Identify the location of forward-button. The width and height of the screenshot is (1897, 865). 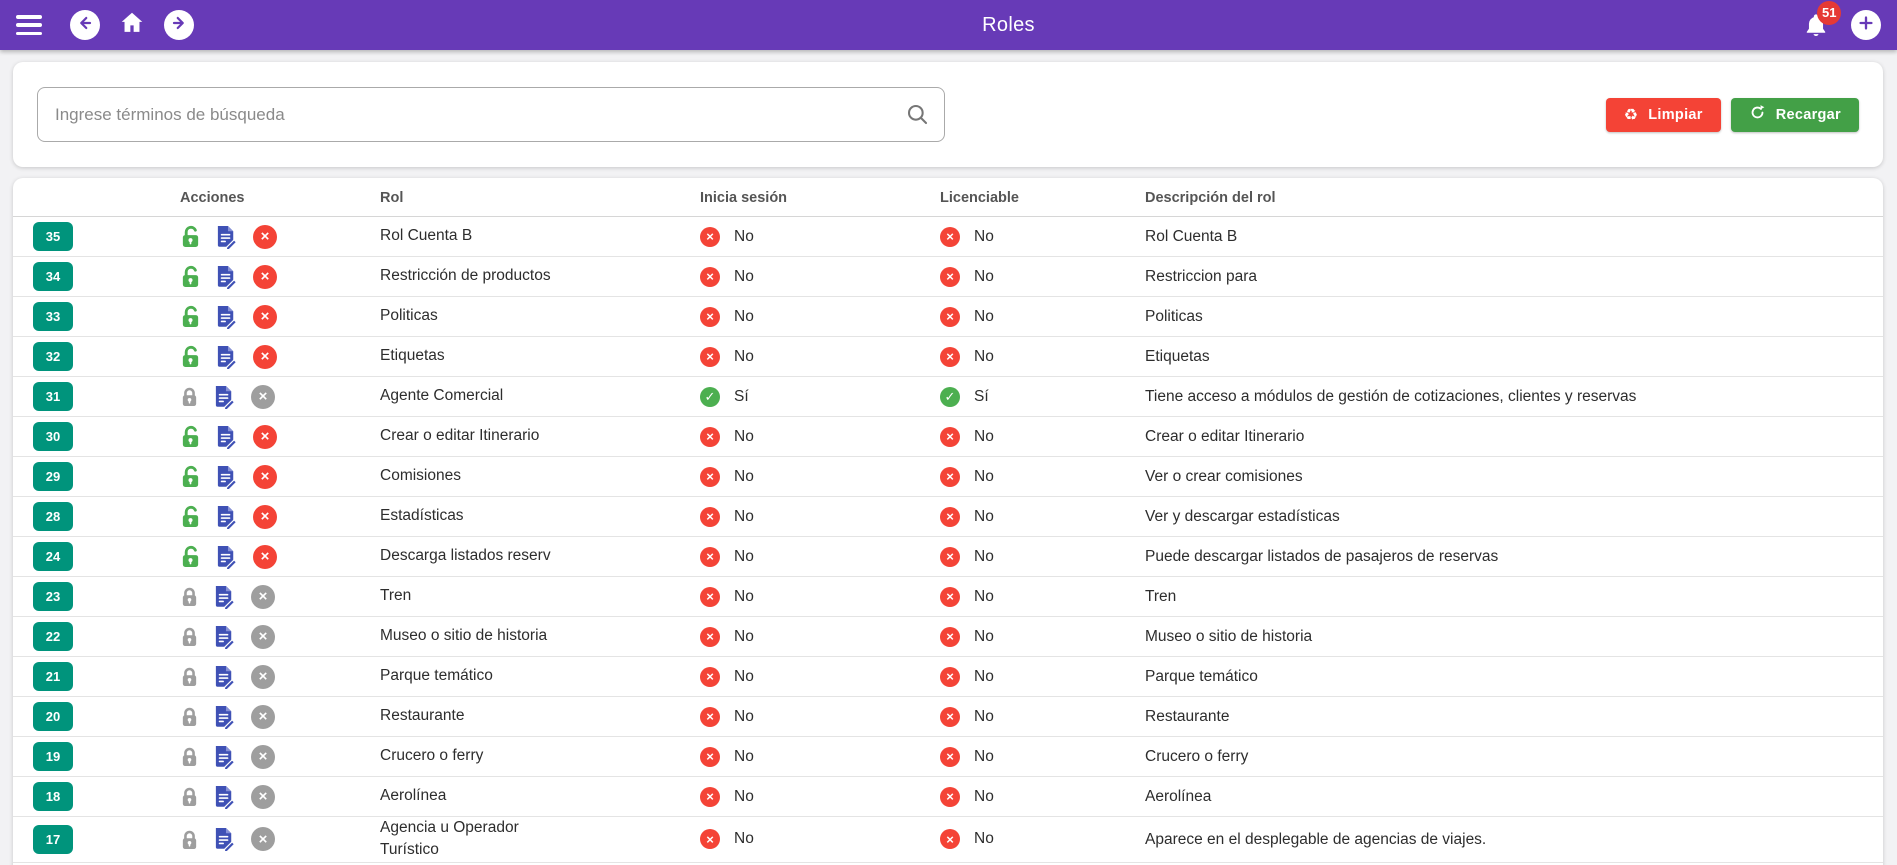
(179, 25).